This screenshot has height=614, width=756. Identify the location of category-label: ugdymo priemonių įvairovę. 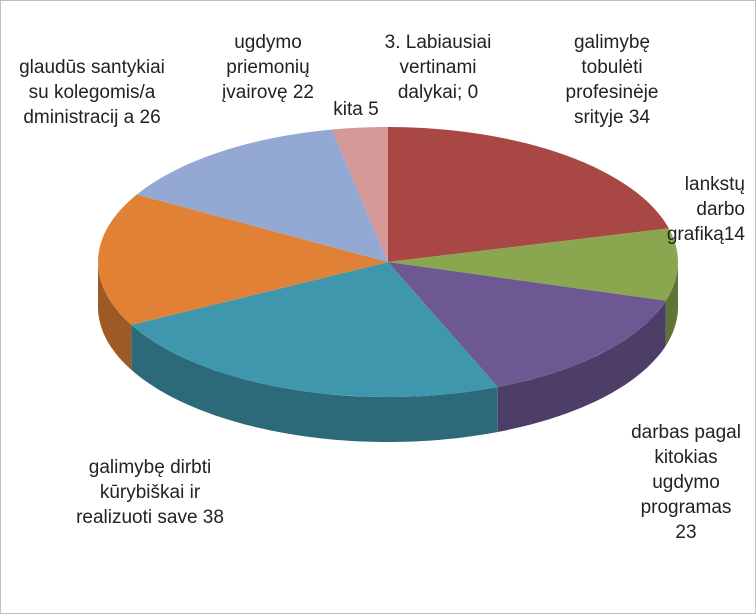
(266, 67).